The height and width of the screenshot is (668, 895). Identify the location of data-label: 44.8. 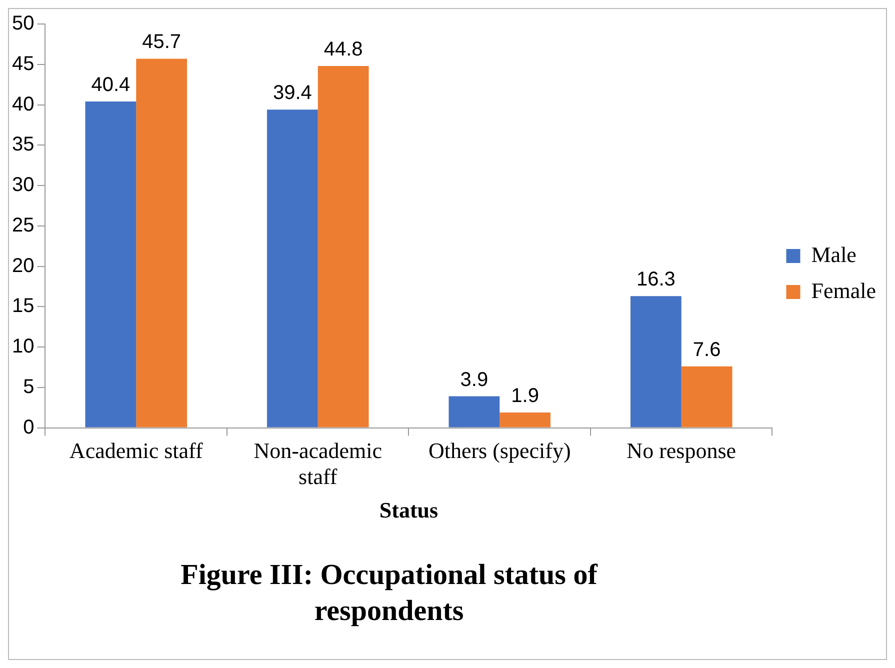
(343, 49).